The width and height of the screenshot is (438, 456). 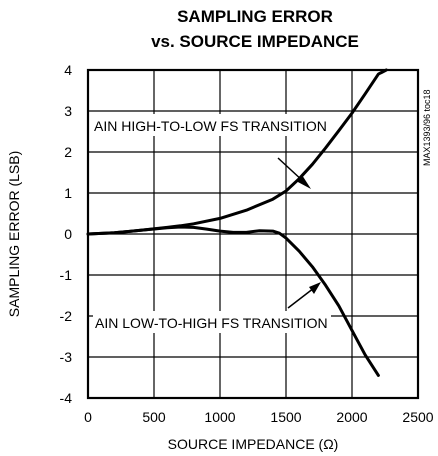 What do you see at coordinates (301, 298) in the screenshot?
I see `annotation-arrow-low-to-high` at bounding box center [301, 298].